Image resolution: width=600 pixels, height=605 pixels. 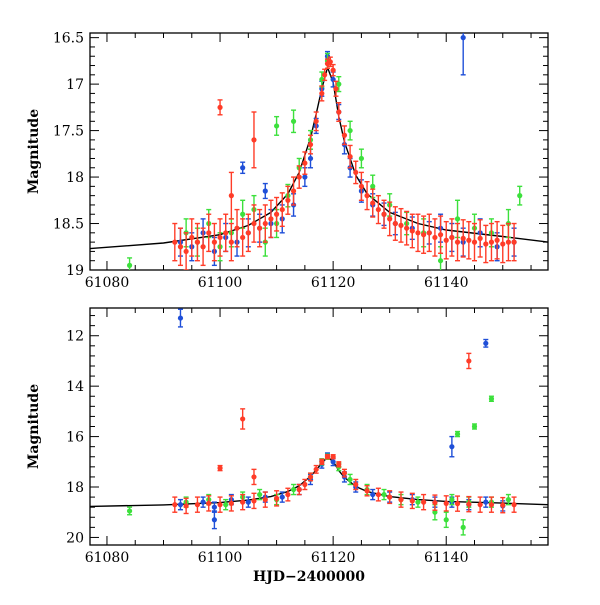 What do you see at coordinates (107, 283) in the screenshot?
I see `top-x-tick-label: 61080` at bounding box center [107, 283].